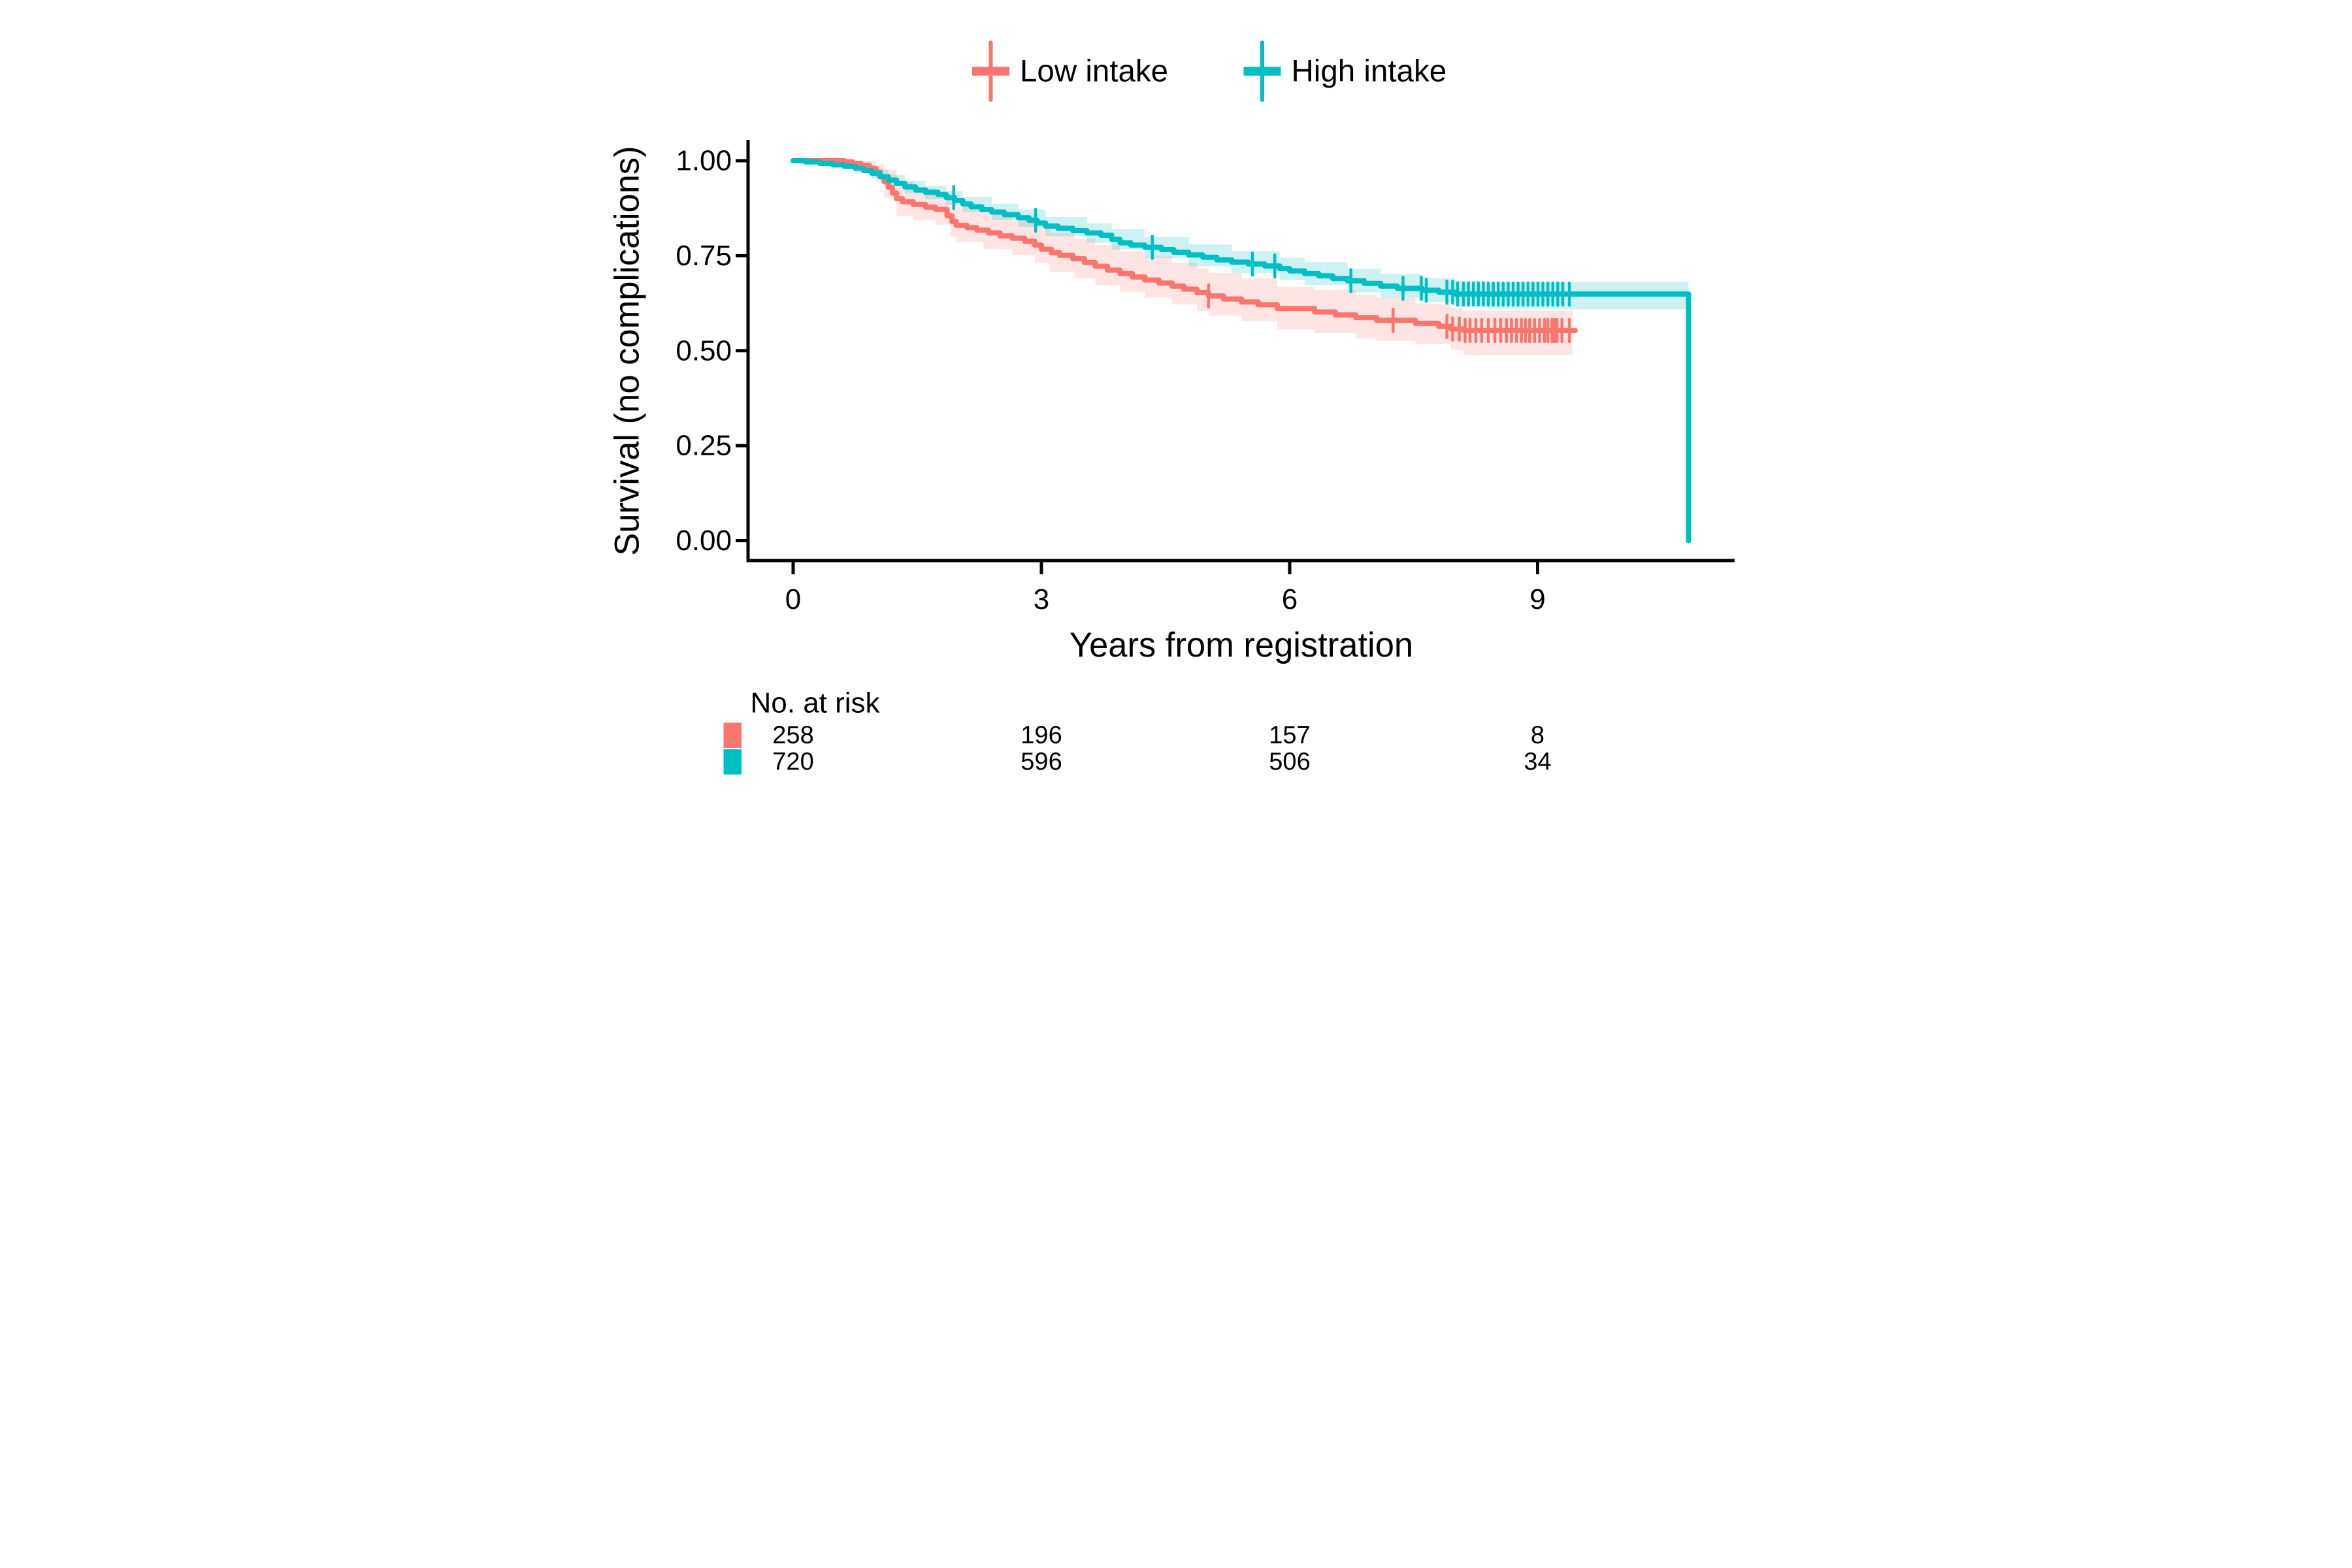 The width and height of the screenshot is (2352, 1568). What do you see at coordinates (816, 703) in the screenshot?
I see `risk-table-title: No. at risk` at bounding box center [816, 703].